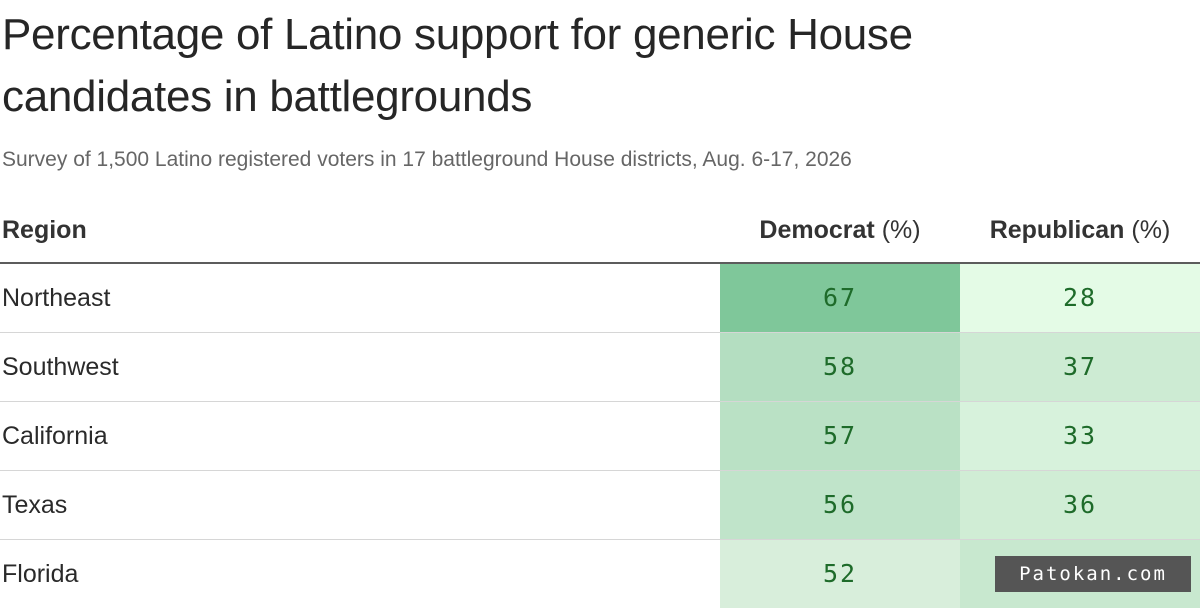 This screenshot has height=608, width=1200. Describe the element at coordinates (600, 436) in the screenshot. I see `table-row: California 57 33` at that location.